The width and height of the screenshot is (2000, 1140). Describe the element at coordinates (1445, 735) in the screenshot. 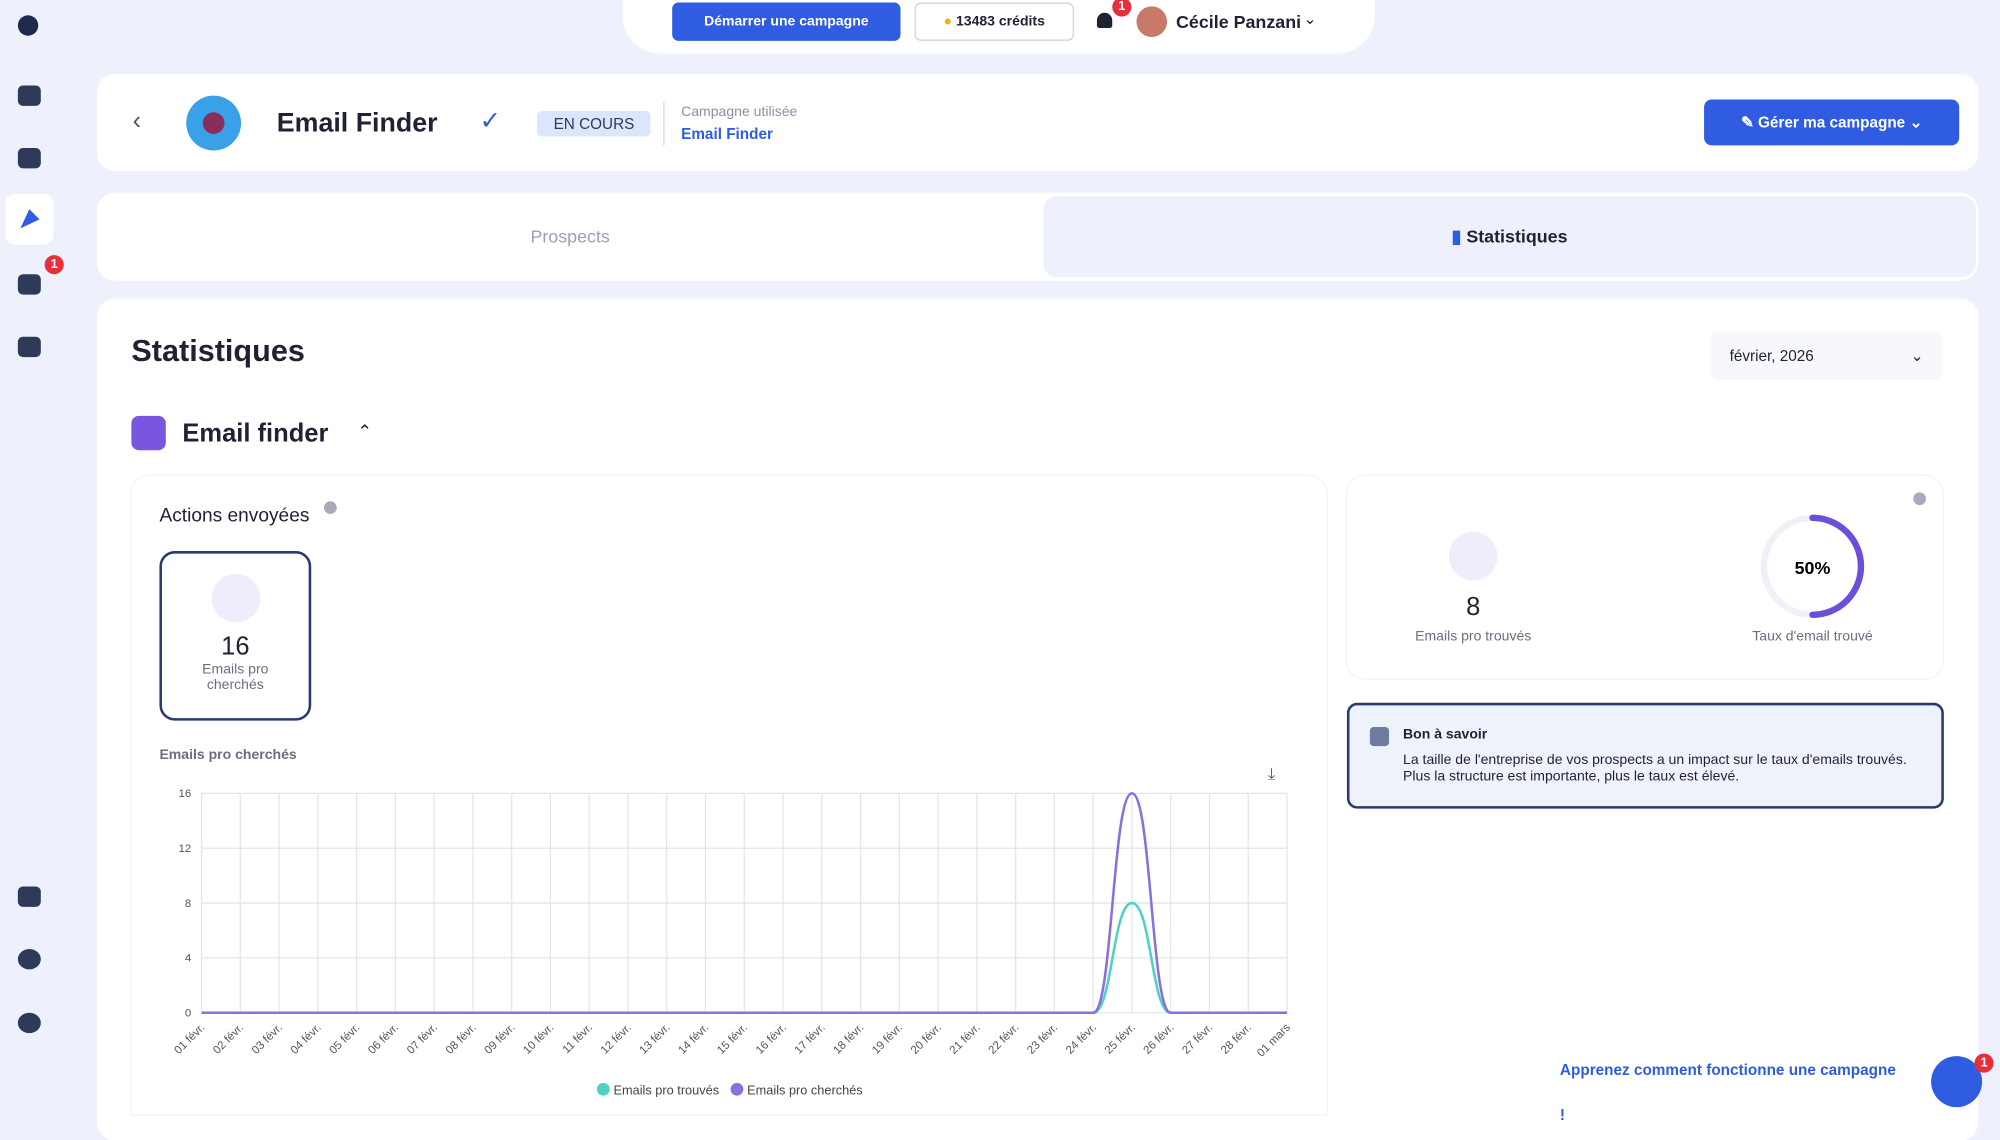

I see `info-title: Bon à savoir` at that location.